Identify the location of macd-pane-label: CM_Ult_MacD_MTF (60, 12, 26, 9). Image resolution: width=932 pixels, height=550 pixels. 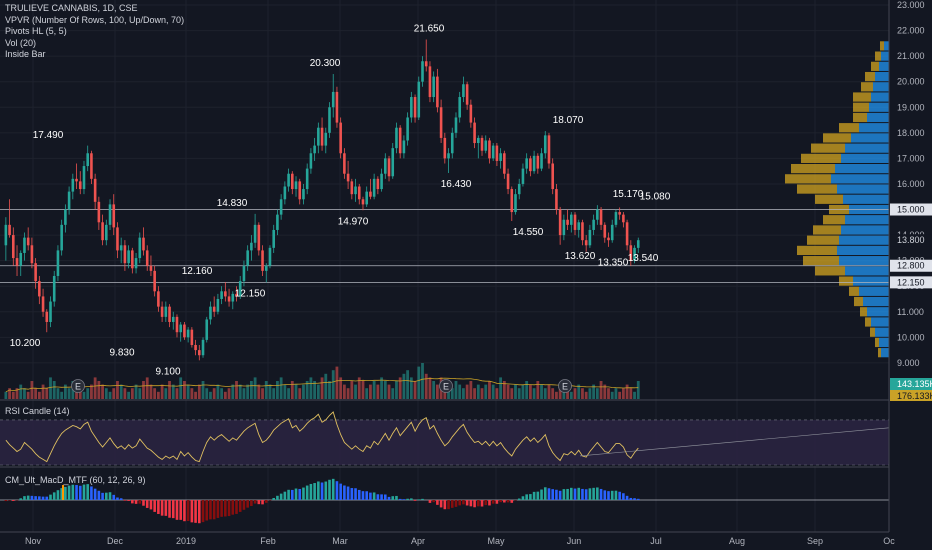
(75, 480).